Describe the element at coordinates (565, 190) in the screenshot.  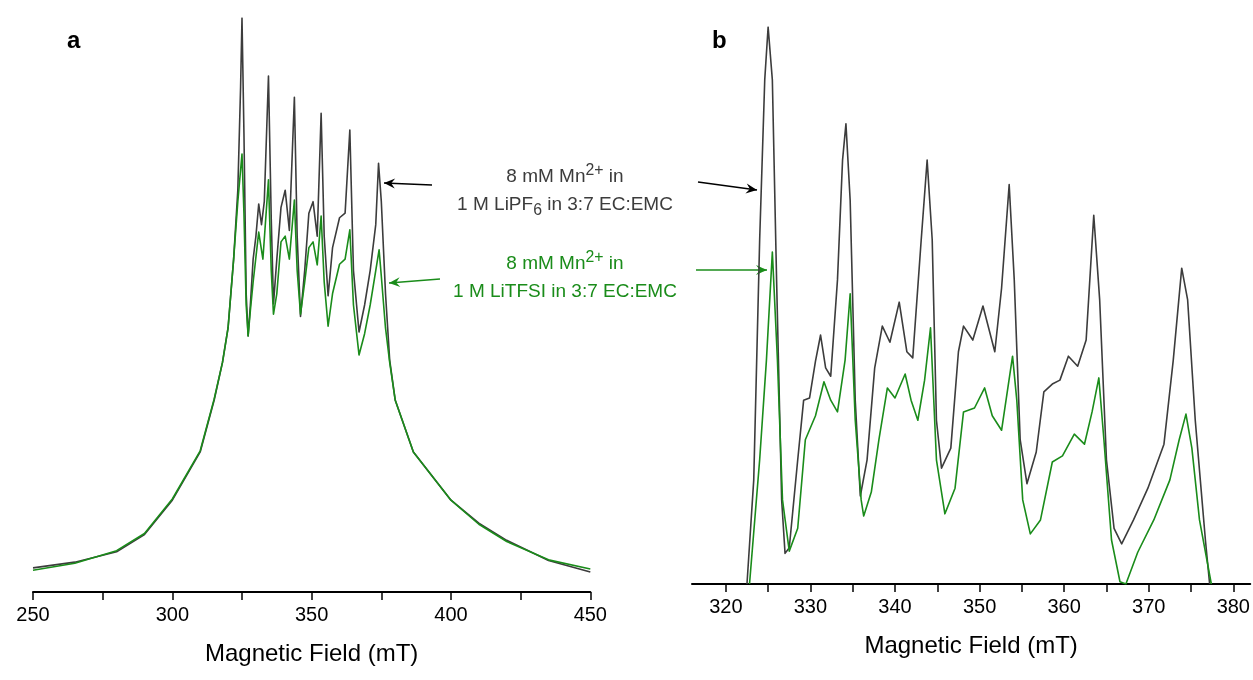
I see `text: 8 mM Mn$^{2+}$ in 1 M LiPF$_{6}$ in 3:7 EC:EMC` at that location.